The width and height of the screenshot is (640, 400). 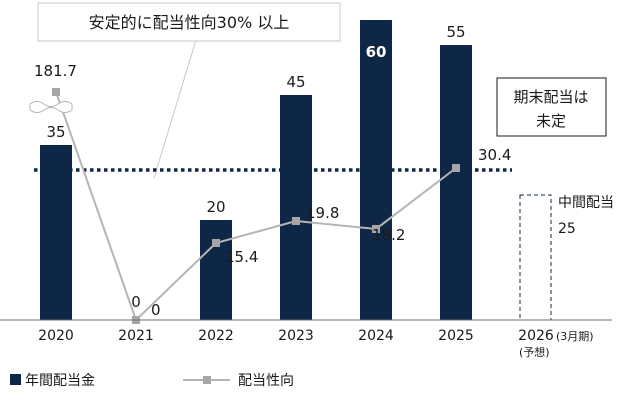 What do you see at coordinates (456, 182) in the screenshot?
I see `bar-2025` at bounding box center [456, 182].